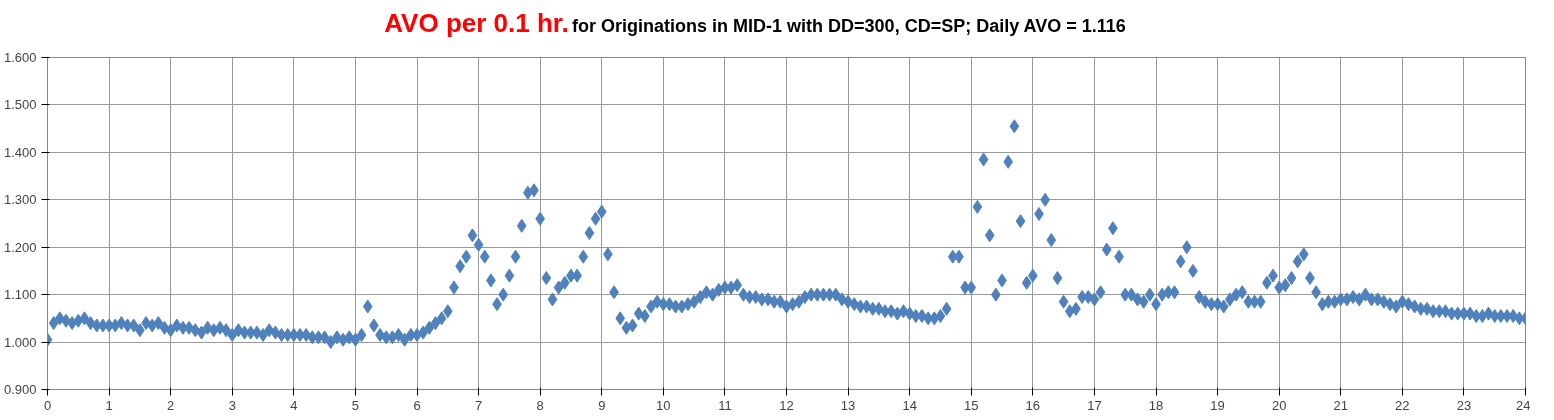  Describe the element at coordinates (20, 342) in the screenshot. I see `y-tick-label: 1.000` at that location.